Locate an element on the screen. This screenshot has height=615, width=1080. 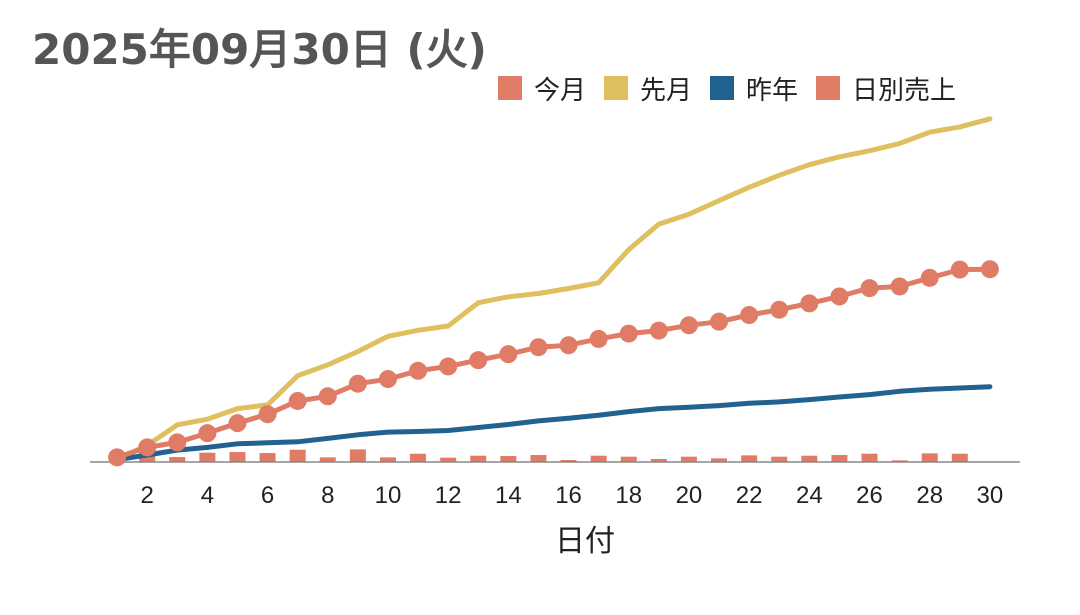
legend-item: 日別売上 is located at coordinates (886, 88).